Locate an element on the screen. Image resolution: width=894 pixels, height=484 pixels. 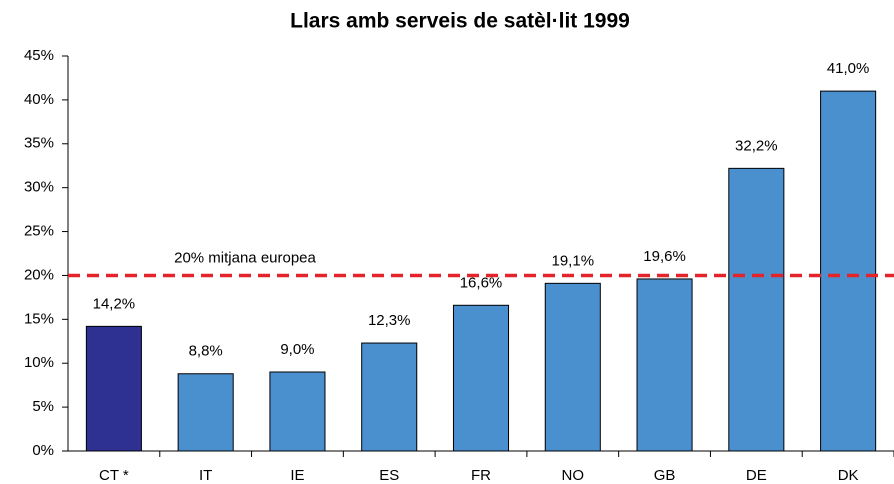
value-label: 19,6% is located at coordinates (664, 256).